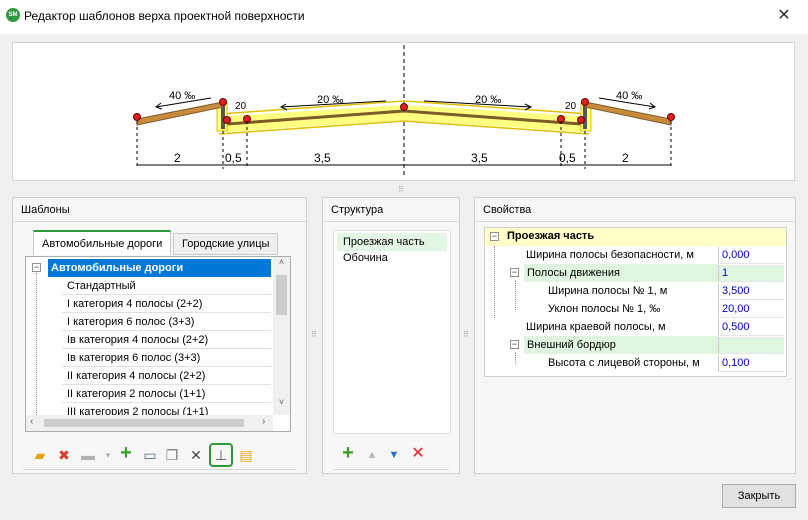 The image size is (808, 520). I want to click on dim-label-3: 3,5, so click(322, 158).